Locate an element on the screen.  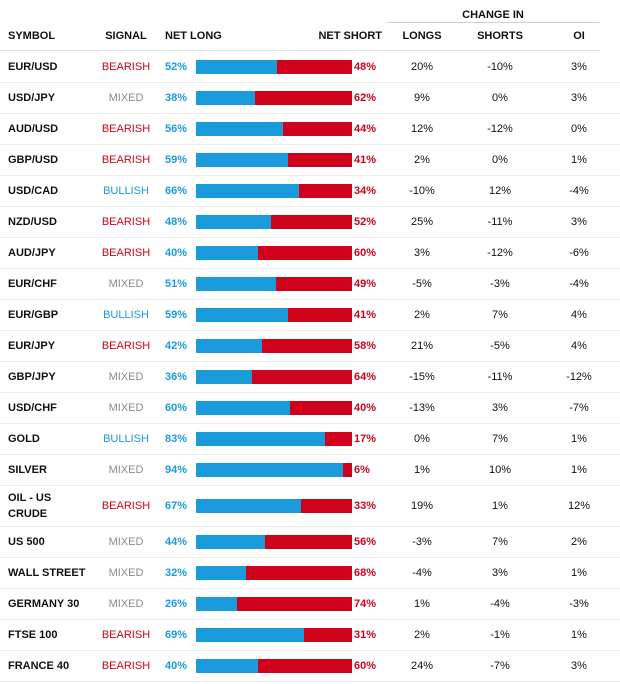
change-oi-value: 4% is located at coordinates (579, 315).